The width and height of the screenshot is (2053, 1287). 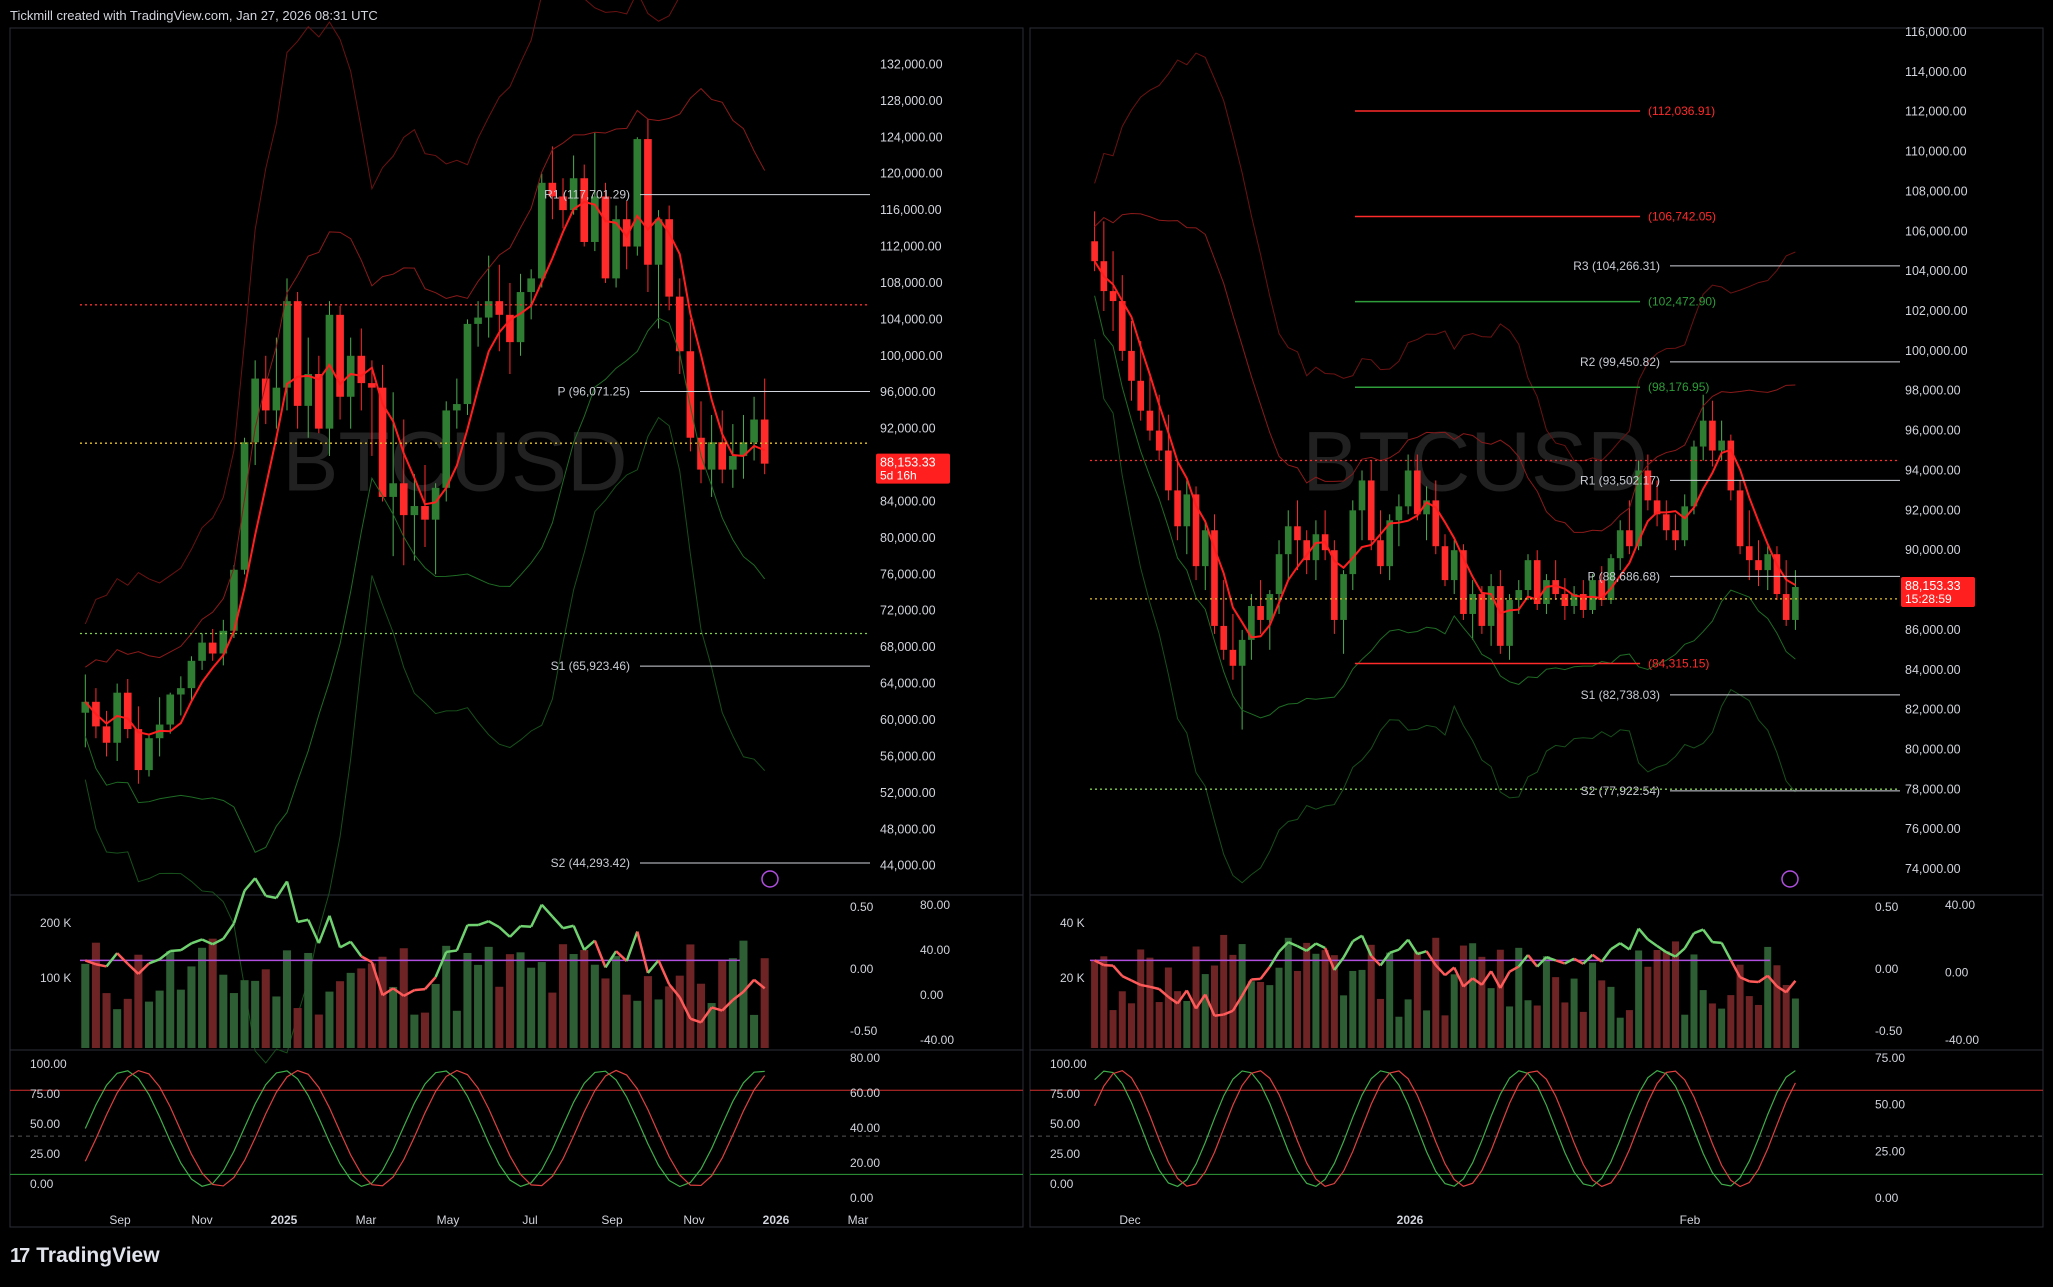 I want to click on tradingview-brand: 17 TradingView, so click(x=85, y=1256).